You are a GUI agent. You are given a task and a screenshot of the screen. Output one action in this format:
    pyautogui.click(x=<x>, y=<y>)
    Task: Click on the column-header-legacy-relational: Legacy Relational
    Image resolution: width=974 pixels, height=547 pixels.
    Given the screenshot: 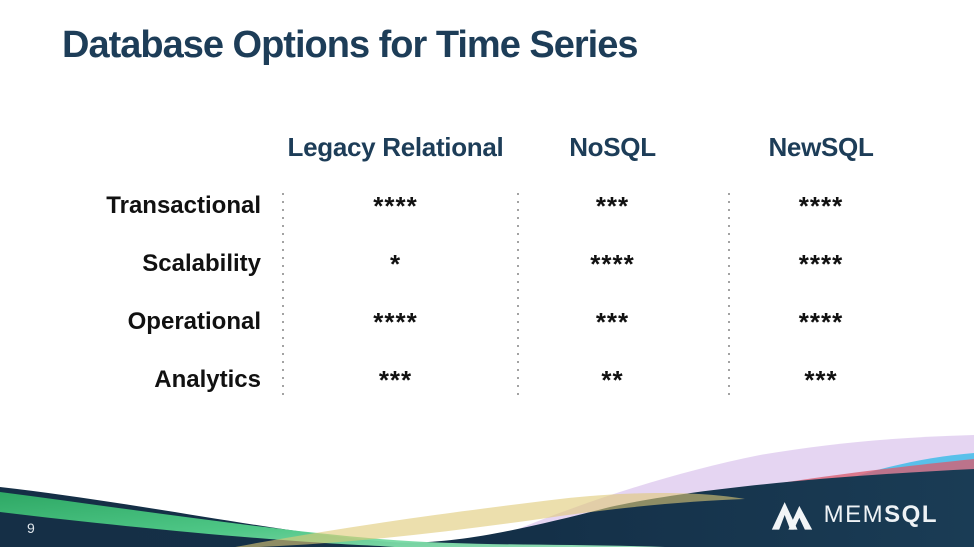 What is the action you would take?
    pyautogui.click(x=395, y=147)
    